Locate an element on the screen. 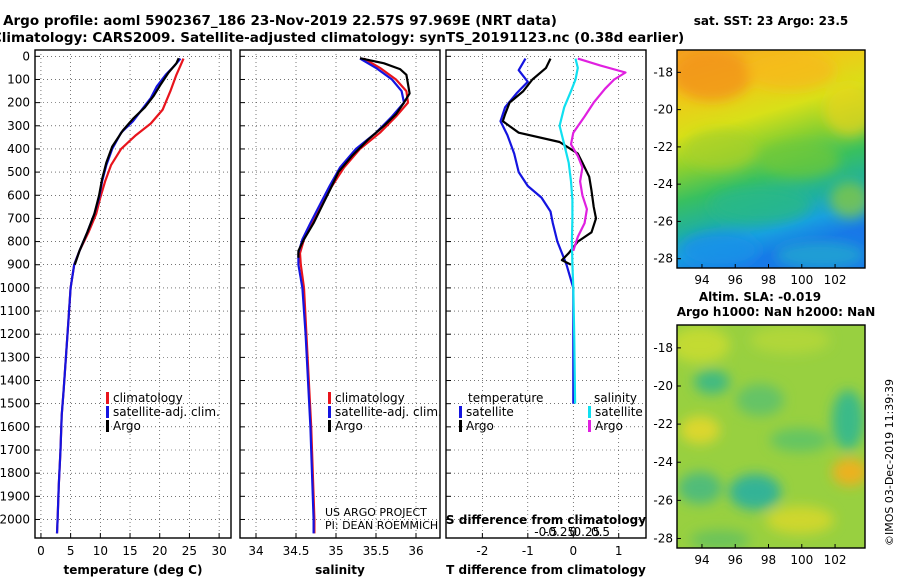  legend-swatch-climatology is located at coordinates (329, 398).